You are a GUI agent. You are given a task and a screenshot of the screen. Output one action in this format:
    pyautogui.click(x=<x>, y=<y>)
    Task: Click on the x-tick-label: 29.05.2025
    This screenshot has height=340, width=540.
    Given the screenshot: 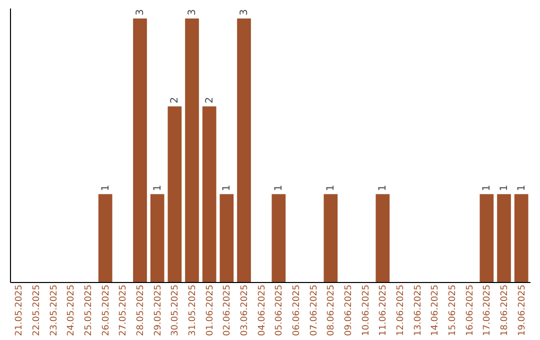 What is the action you would take?
    pyautogui.click(x=158, y=310)
    